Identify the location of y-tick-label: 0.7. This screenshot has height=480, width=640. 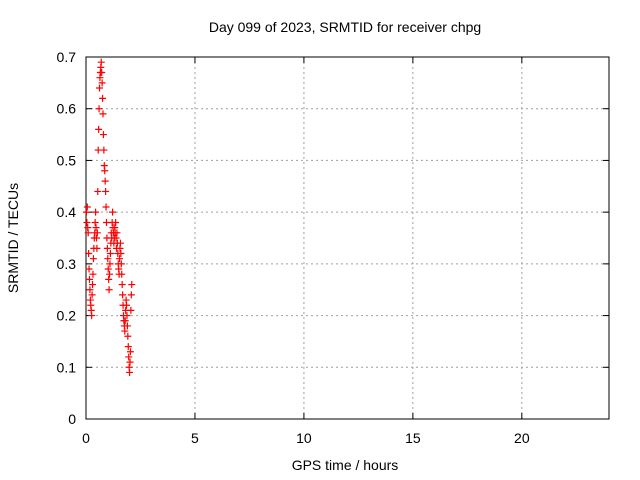
(67, 57).